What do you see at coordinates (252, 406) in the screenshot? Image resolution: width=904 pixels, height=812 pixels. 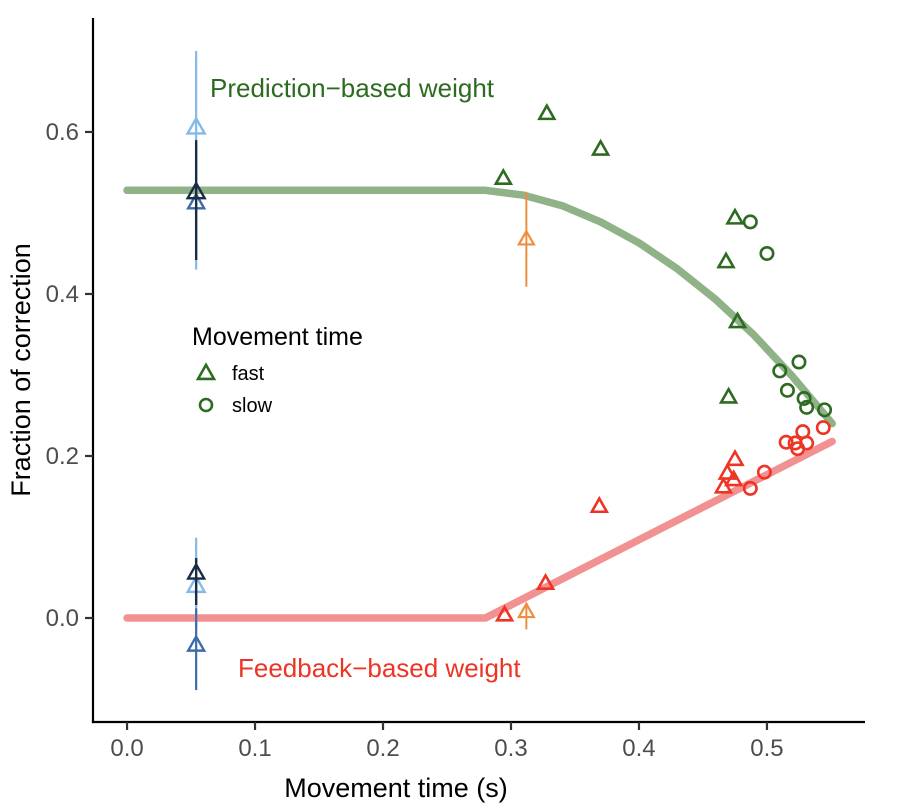 I see `legend-label-slow: slow` at bounding box center [252, 406].